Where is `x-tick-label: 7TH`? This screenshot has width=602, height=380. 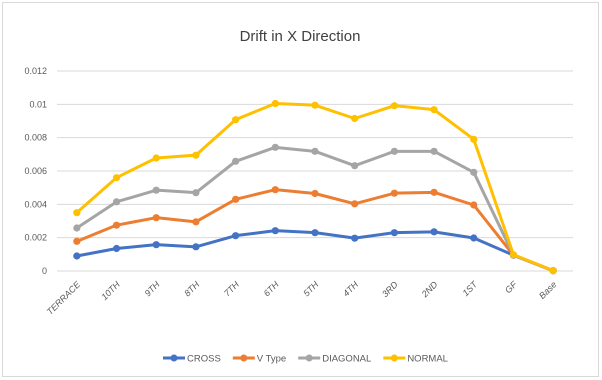
x-tick-label: 7TH is located at coordinates (231, 288).